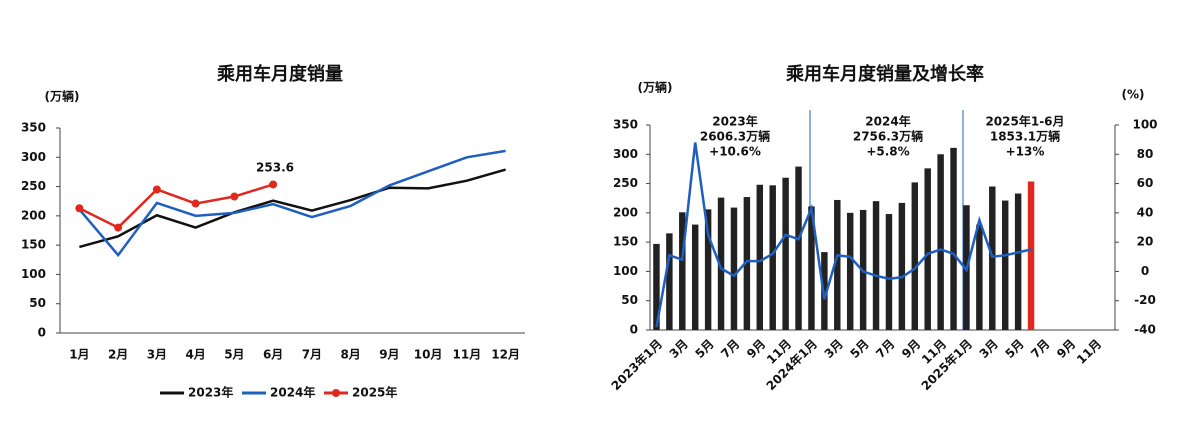  Describe the element at coordinates (1145, 271) in the screenshot. I see `y2-tick-label: 0` at that location.